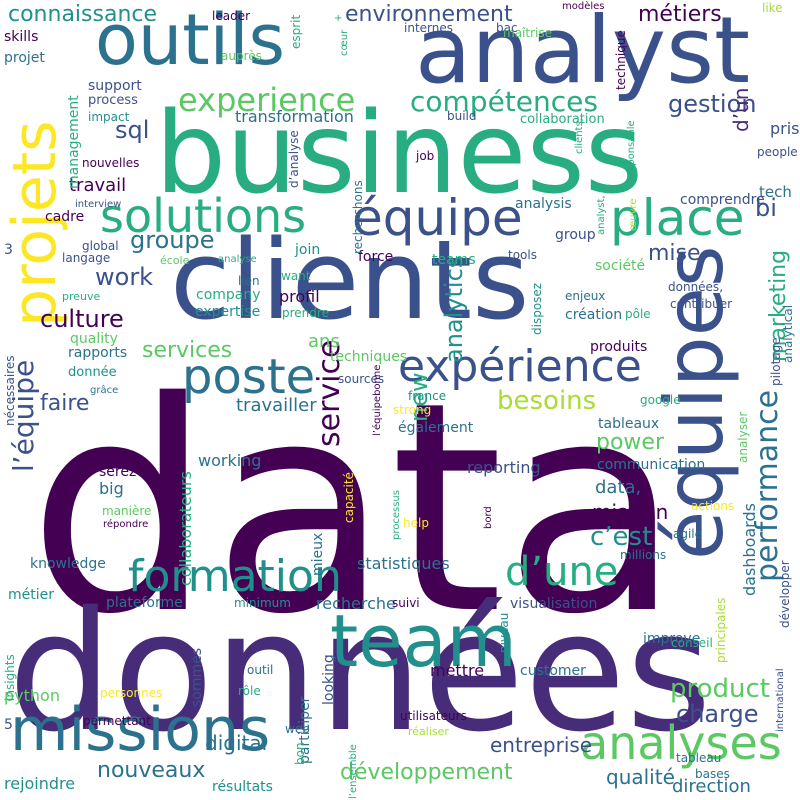 The height and width of the screenshot is (800, 800). I want to click on cloud-word: analyse, so click(237, 259).